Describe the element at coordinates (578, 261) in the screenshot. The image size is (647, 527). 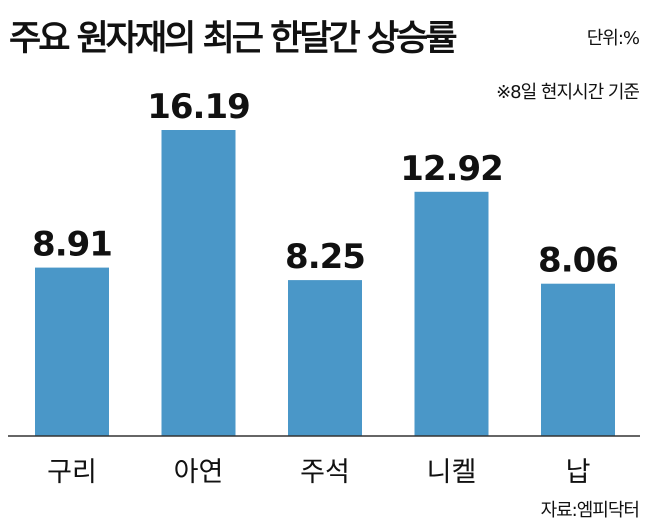
I see `data-label: 8.06` at that location.